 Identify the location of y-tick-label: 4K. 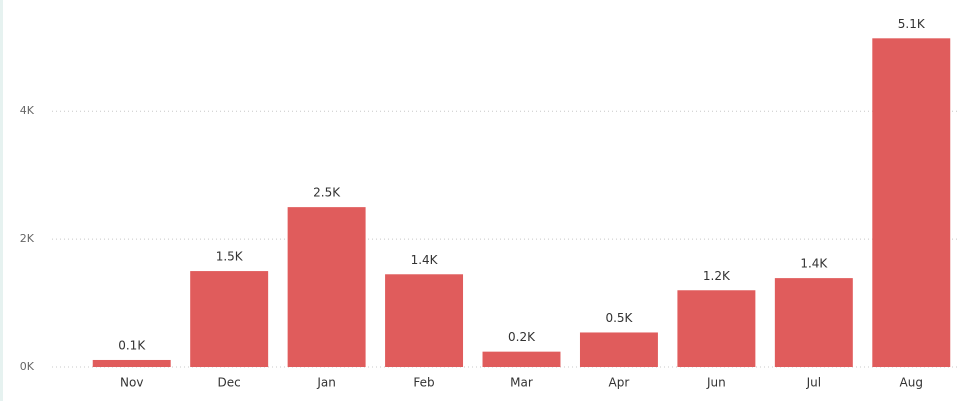
(27, 110).